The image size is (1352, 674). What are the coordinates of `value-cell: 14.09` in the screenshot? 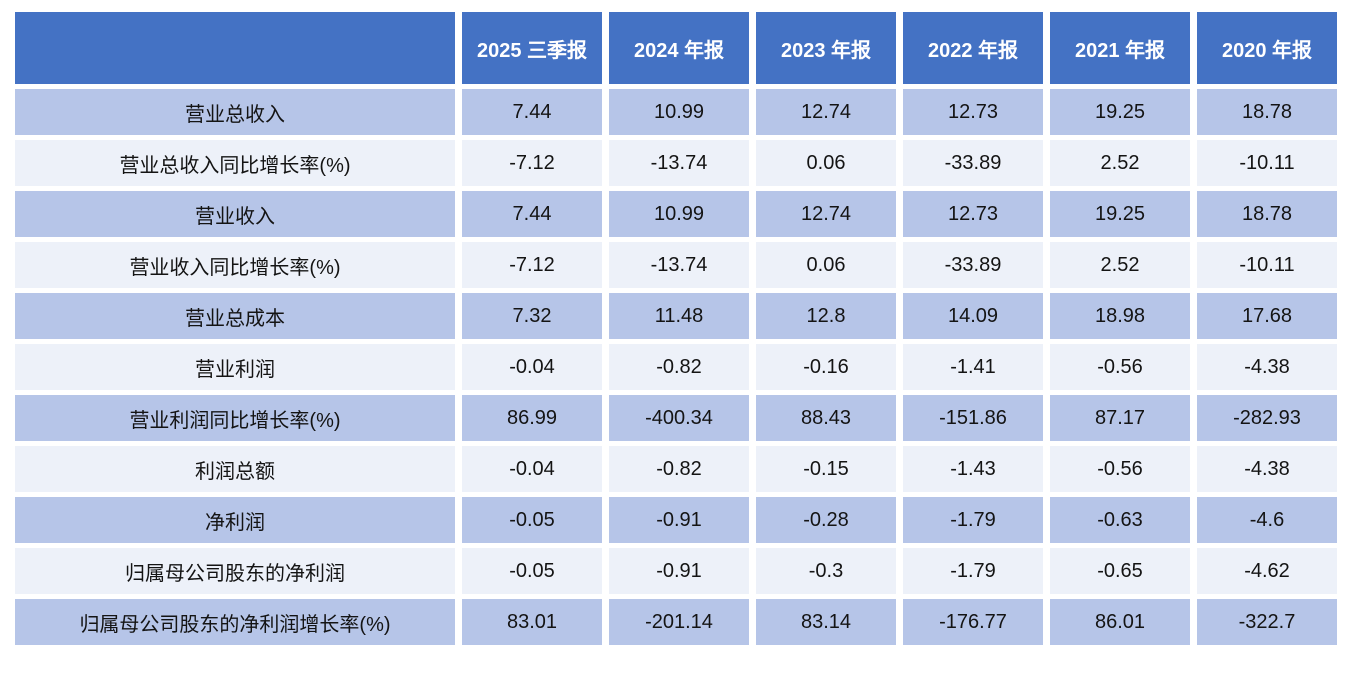 It's located at (973, 316).